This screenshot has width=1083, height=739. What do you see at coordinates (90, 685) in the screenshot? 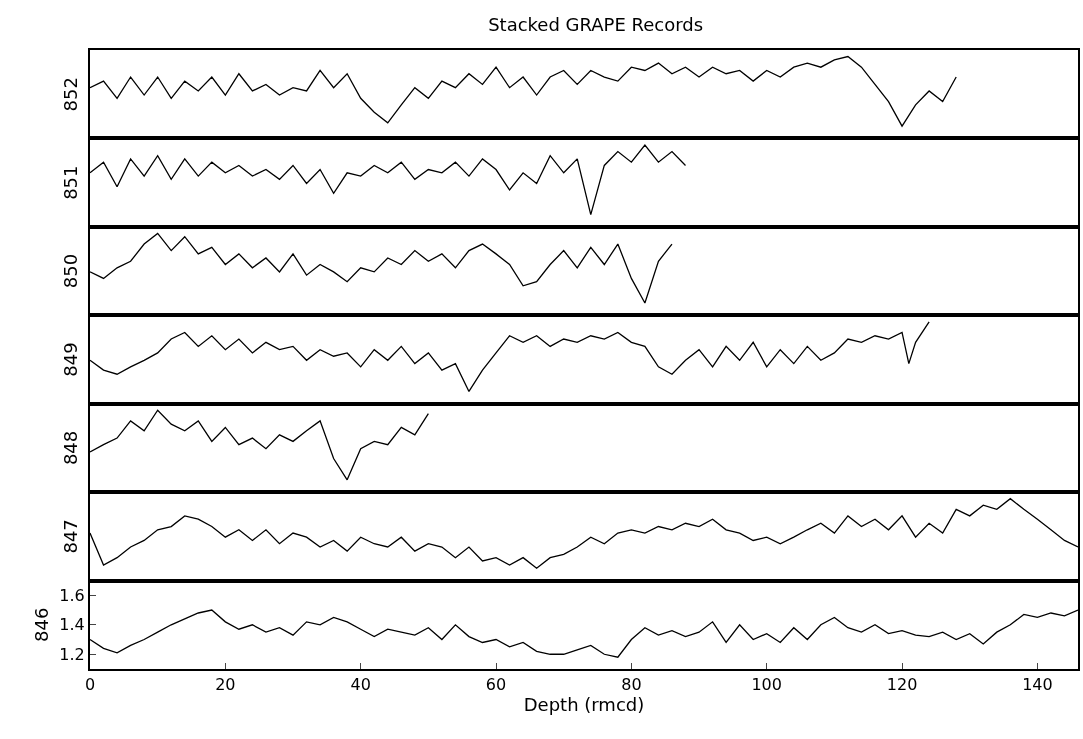
I see `x-tick-label: 0` at bounding box center [90, 685].